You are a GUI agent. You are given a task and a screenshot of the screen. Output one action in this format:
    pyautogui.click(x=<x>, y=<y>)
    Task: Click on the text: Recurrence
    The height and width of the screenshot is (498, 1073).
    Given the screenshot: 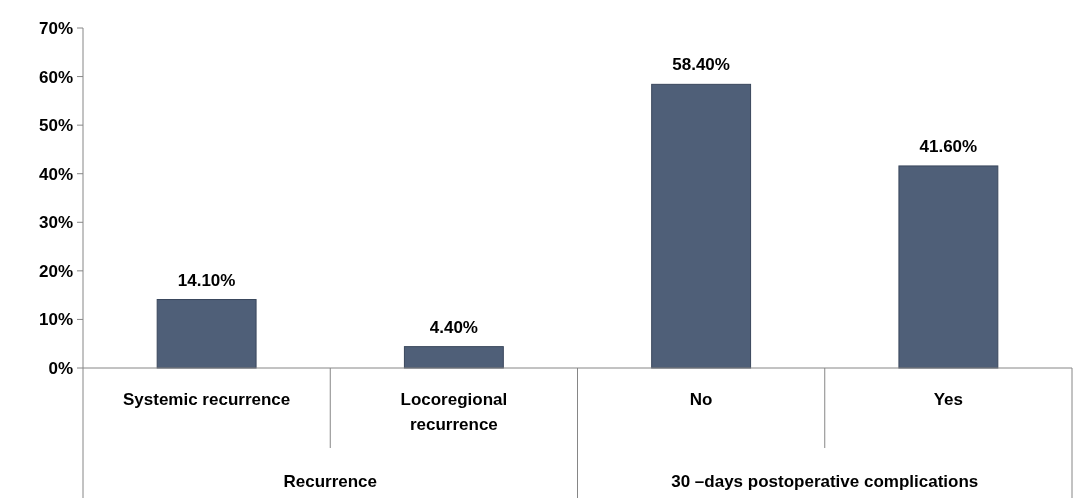 What is the action you would take?
    pyautogui.click(x=330, y=481)
    